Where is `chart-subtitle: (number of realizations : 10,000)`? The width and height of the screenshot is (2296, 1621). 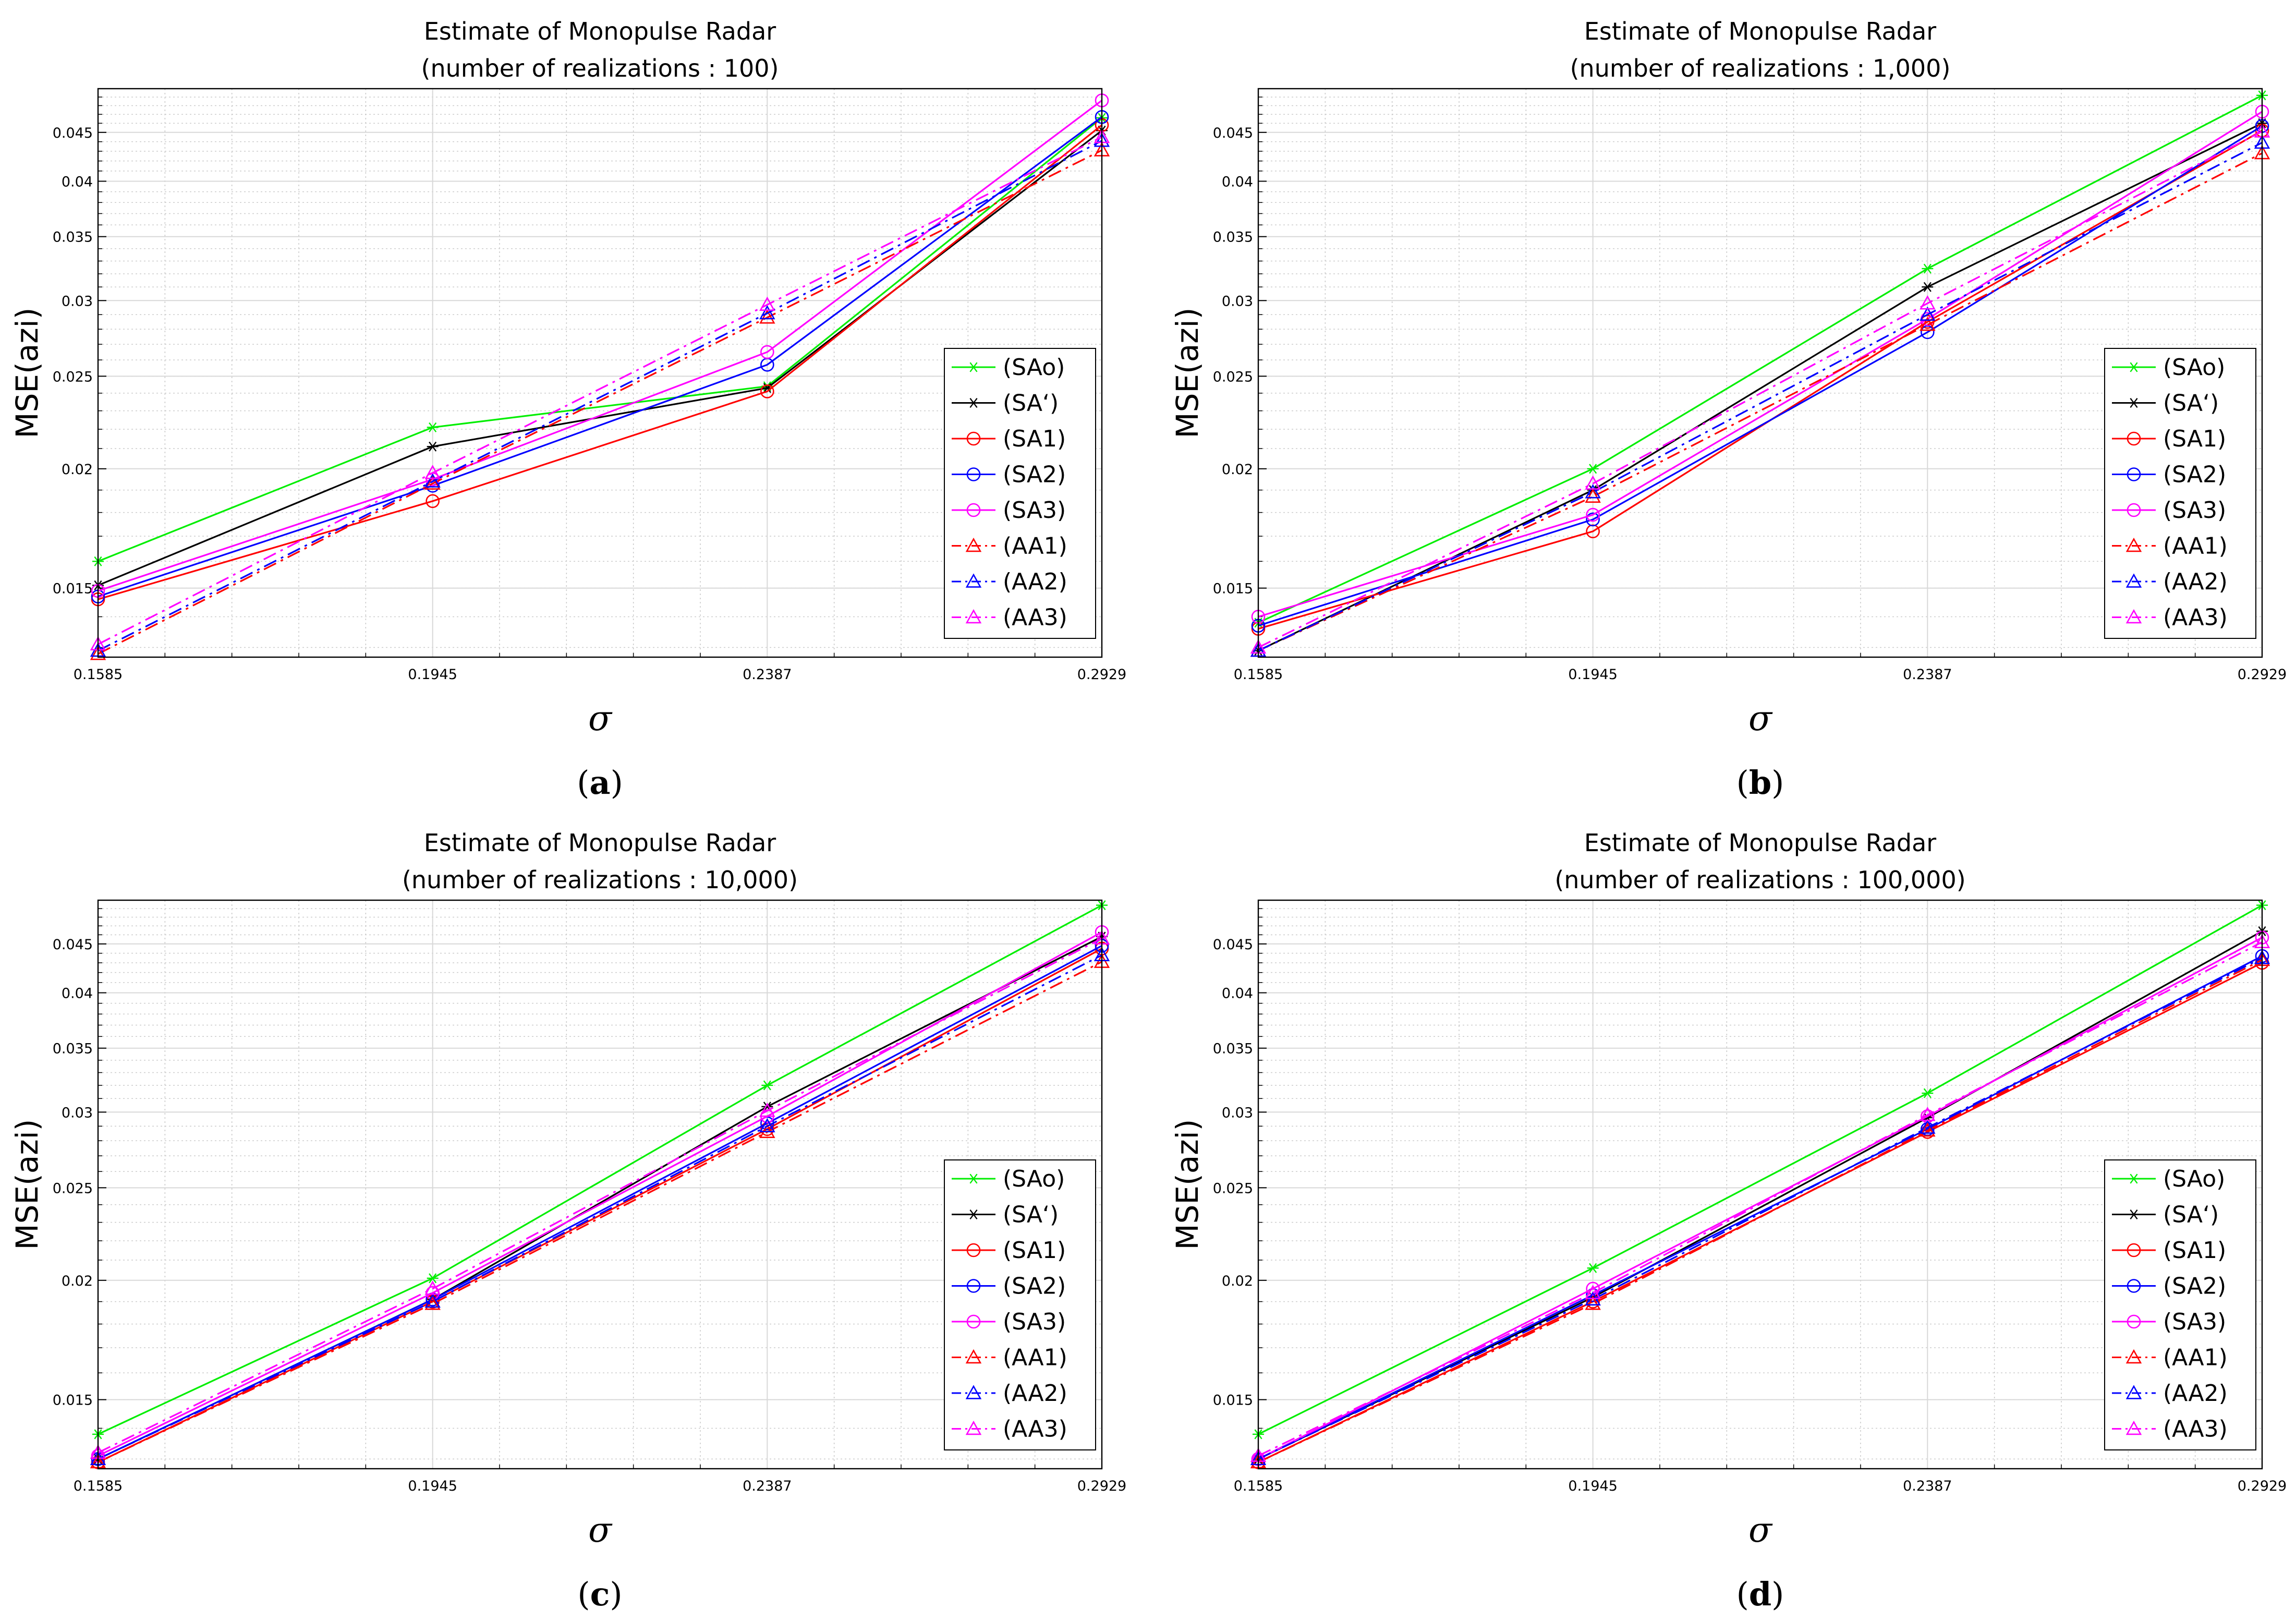 chart-subtitle: (number of realizations : 10,000) is located at coordinates (600, 880).